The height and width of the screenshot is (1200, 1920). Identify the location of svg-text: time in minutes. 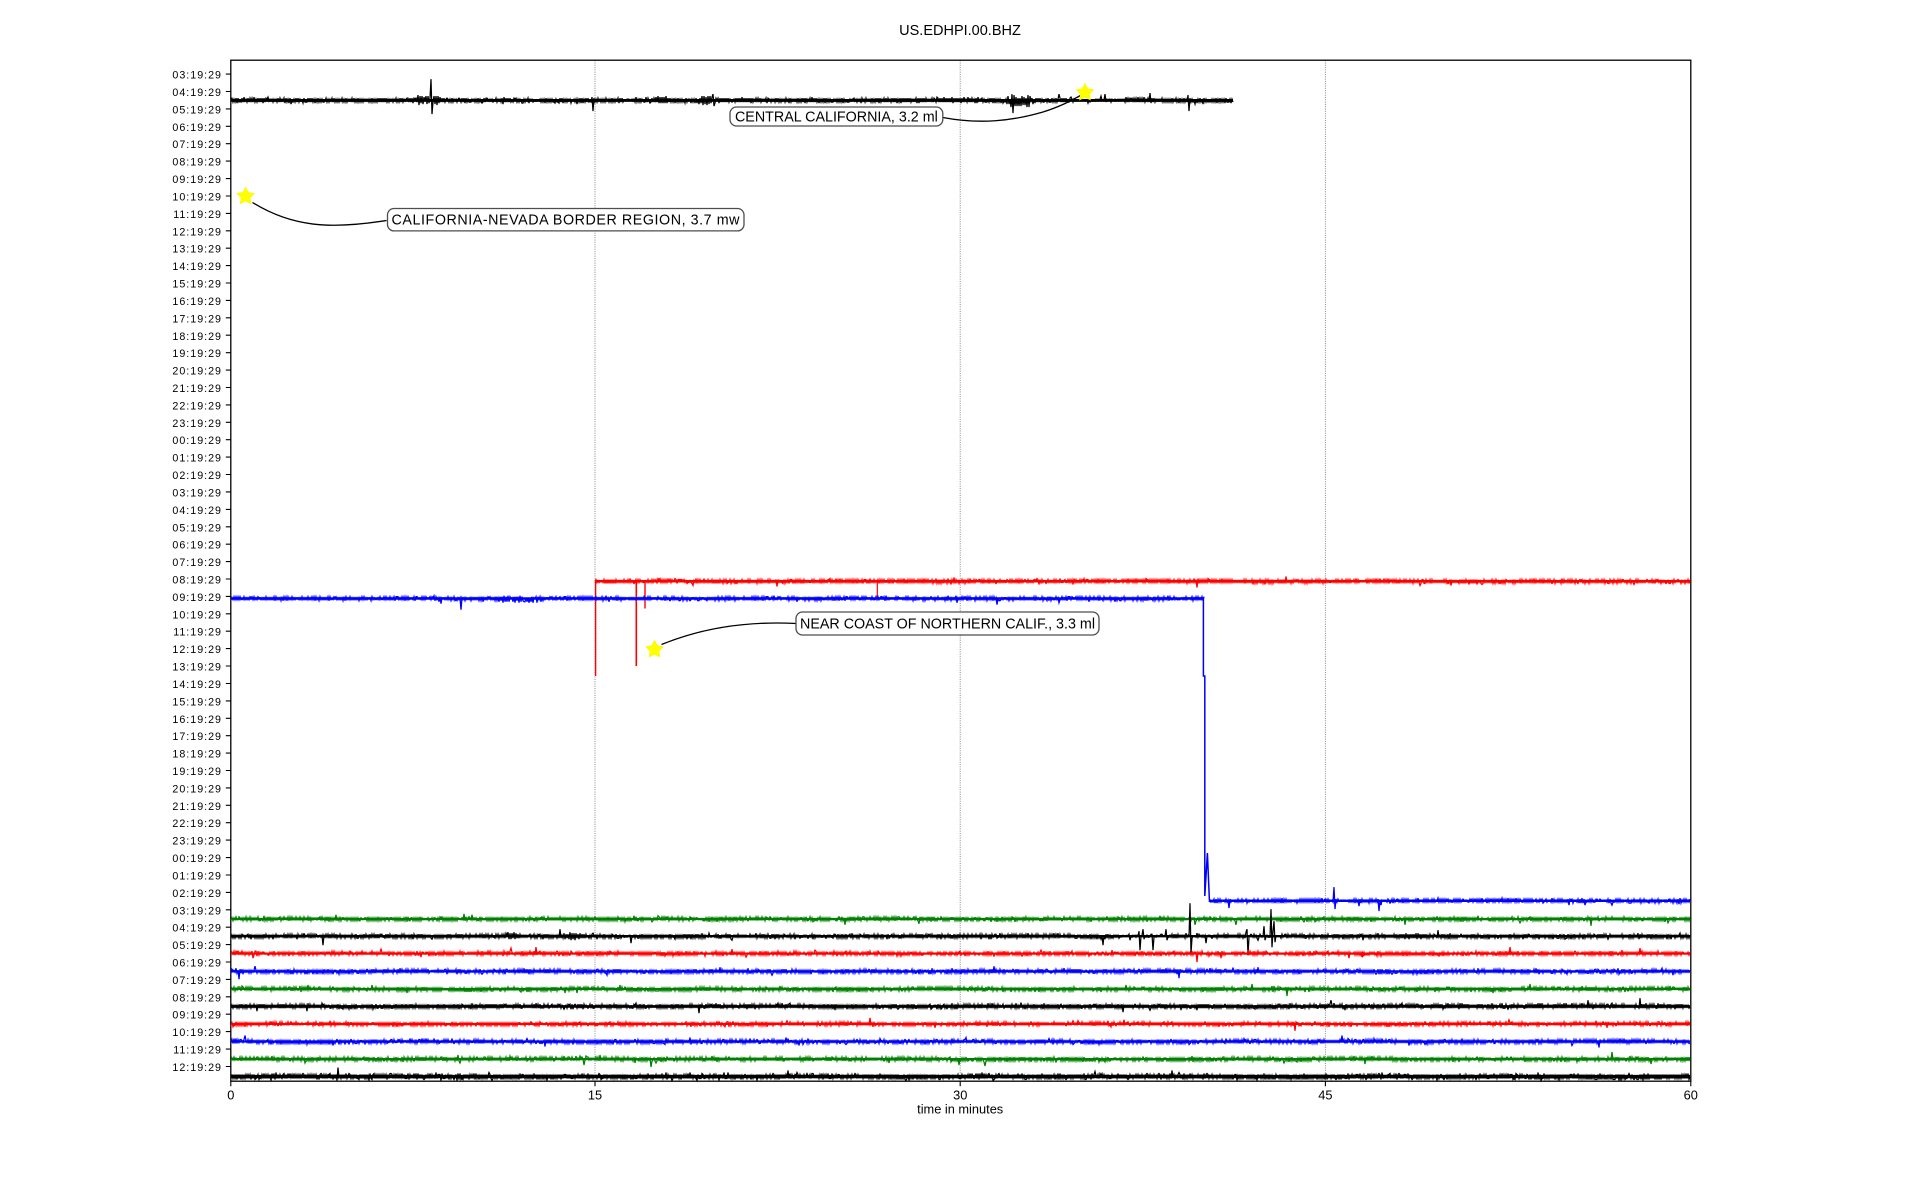
(960, 1109).